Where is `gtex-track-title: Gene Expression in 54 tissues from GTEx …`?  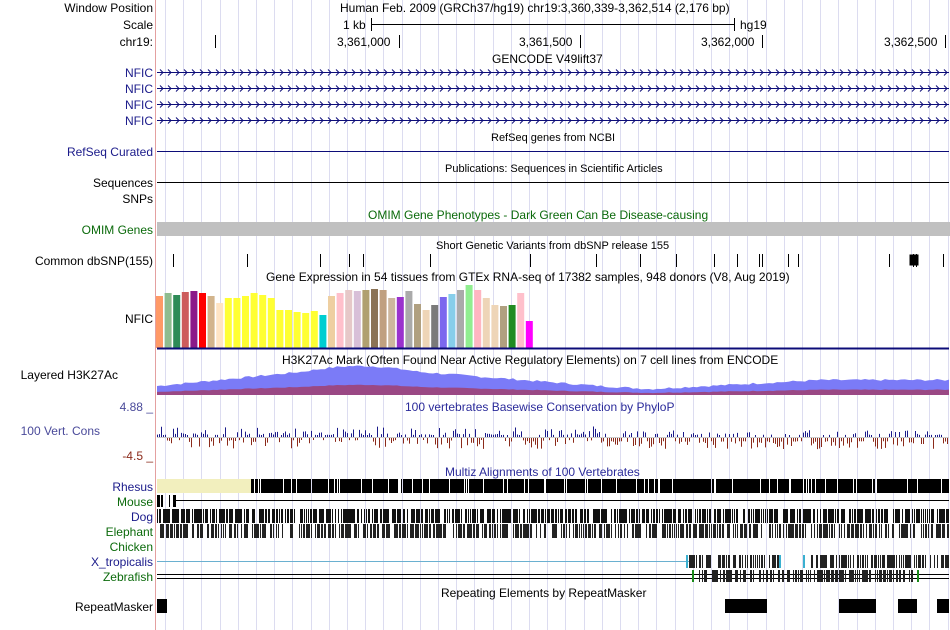 gtex-track-title: Gene Expression in 54 tissues from GTEx … is located at coordinates (528, 277).